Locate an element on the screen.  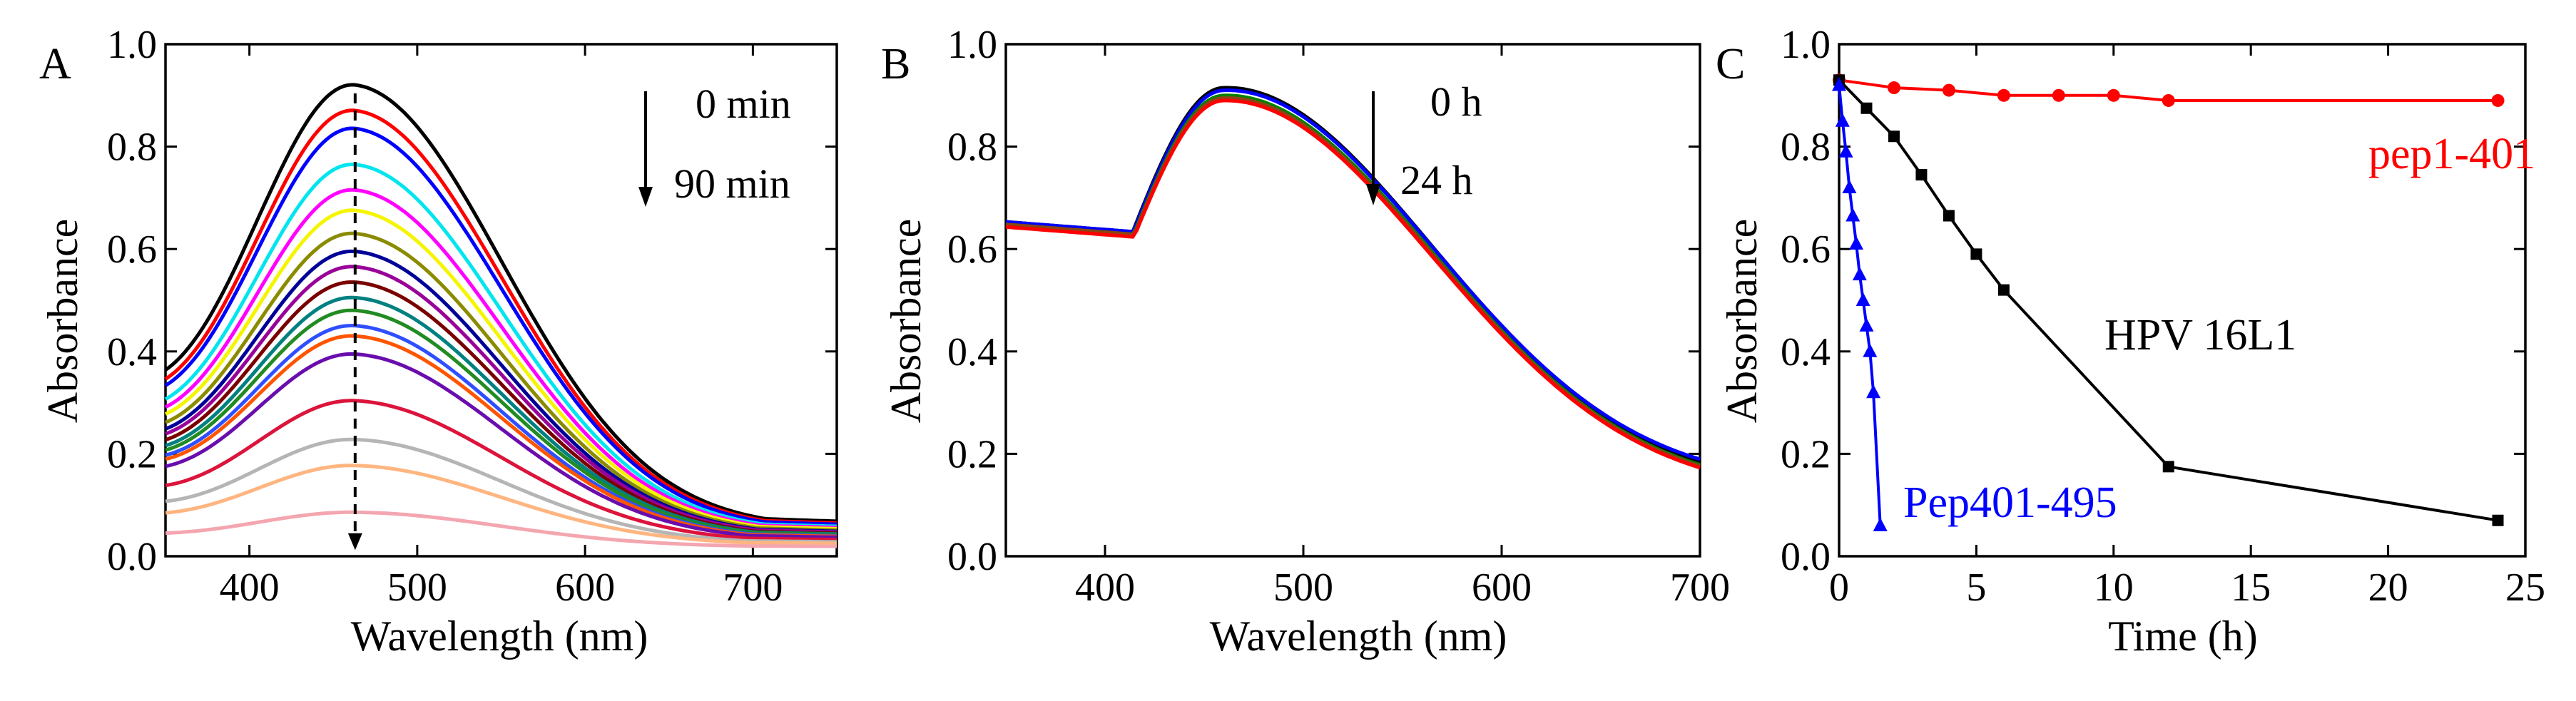
panel-b-letter: B is located at coordinates (895, 64).